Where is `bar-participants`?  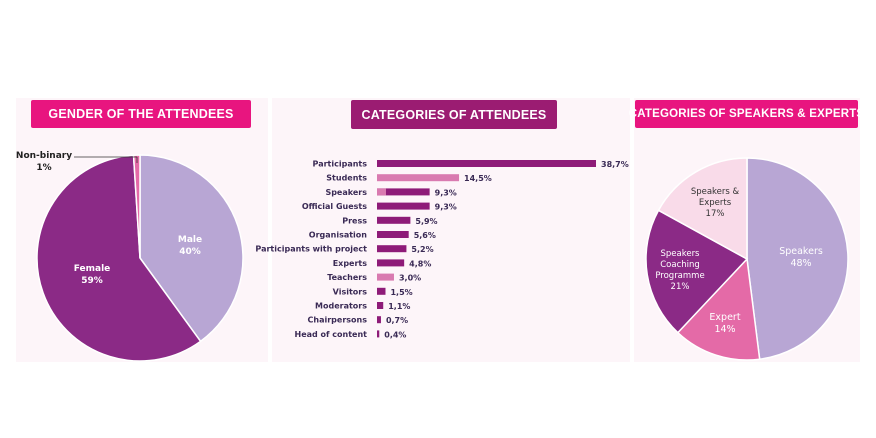 bar-participants is located at coordinates (486, 163).